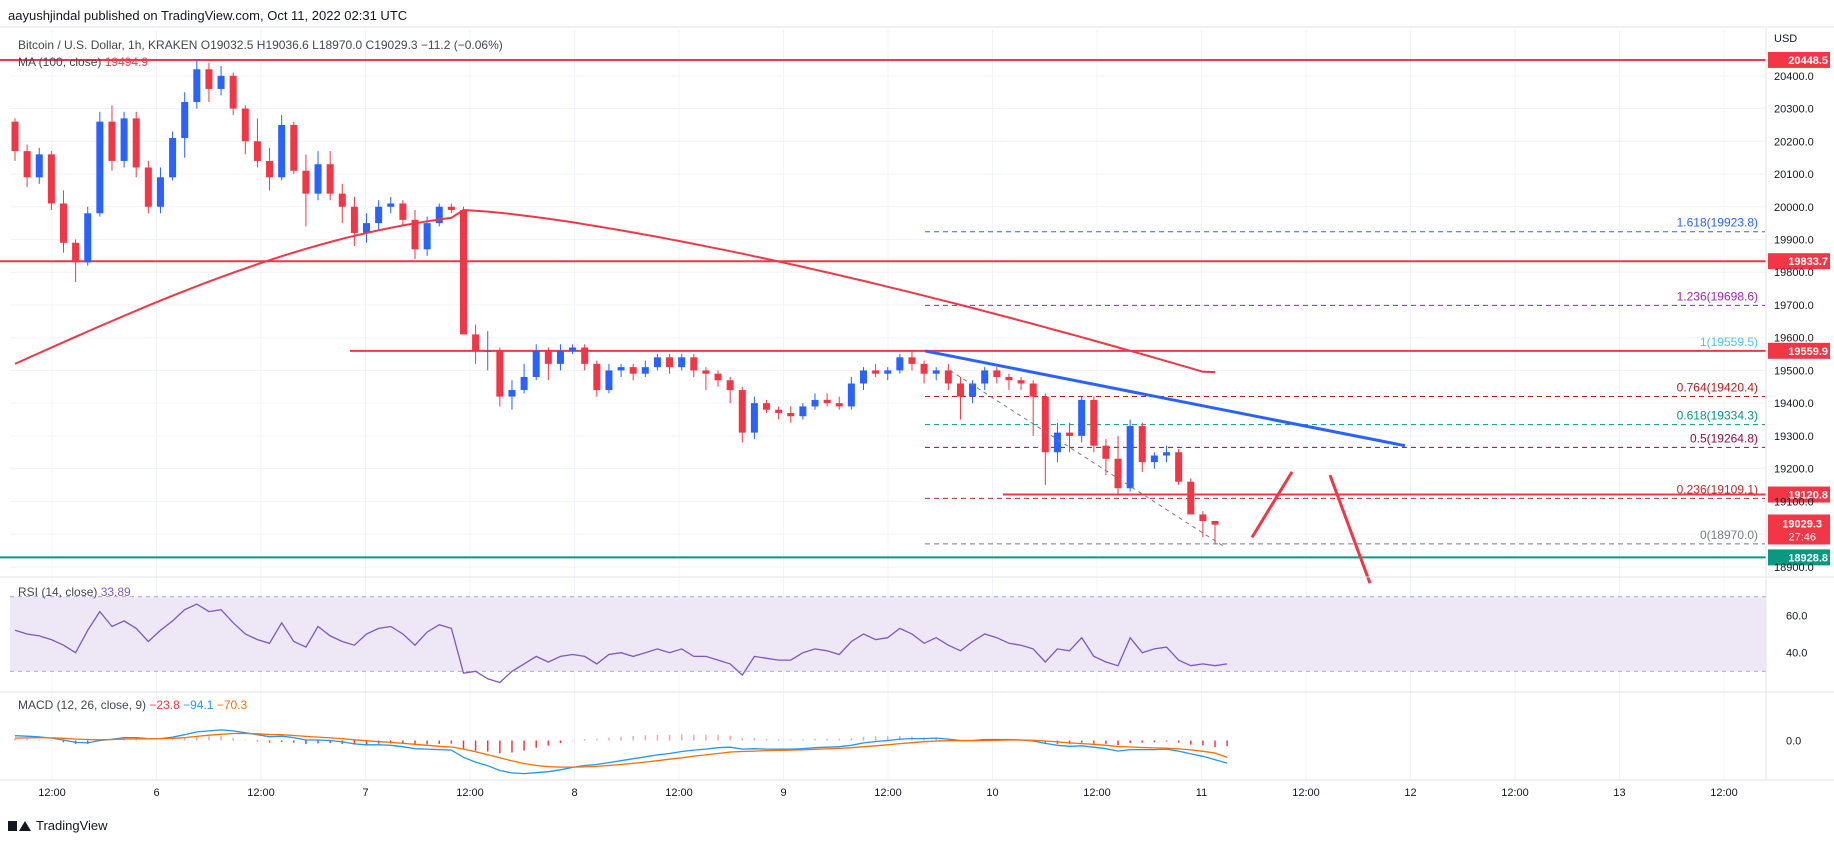 Image resolution: width=1834 pixels, height=845 pixels. Describe the element at coordinates (888, 634) in the screenshot. I see `rsi-band` at that location.